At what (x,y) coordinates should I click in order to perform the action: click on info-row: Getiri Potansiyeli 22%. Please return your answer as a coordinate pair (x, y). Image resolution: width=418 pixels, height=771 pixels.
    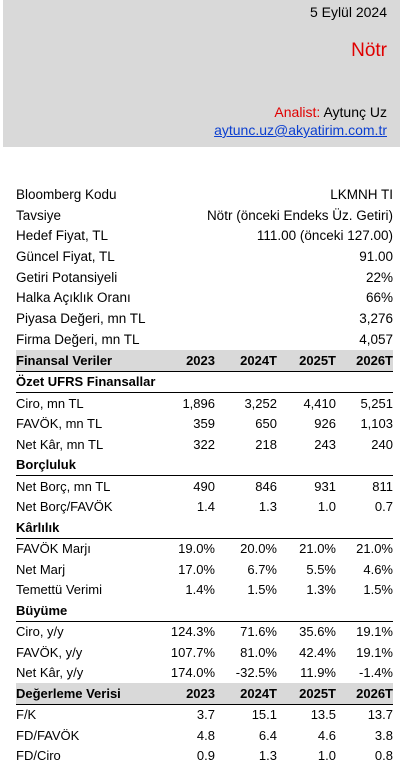
    Looking at the image, I should click on (204, 278).